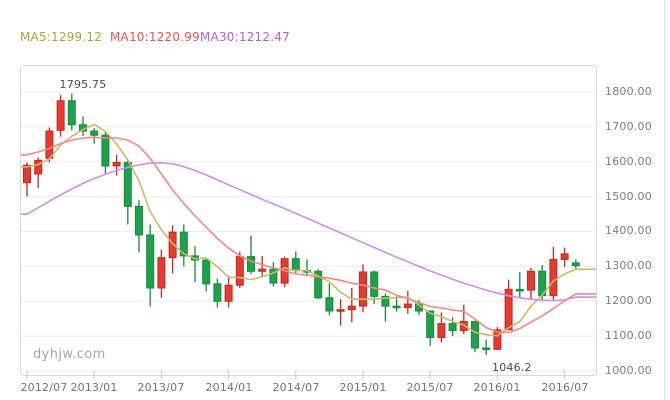 This screenshot has width=670, height=400. I want to click on y-axis-label: 1700.00, so click(628, 126).